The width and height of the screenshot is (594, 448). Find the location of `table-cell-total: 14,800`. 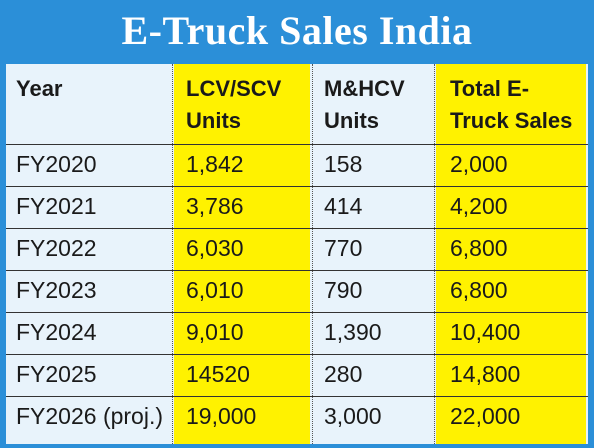

table-cell-total: 14,800 is located at coordinates (485, 374).